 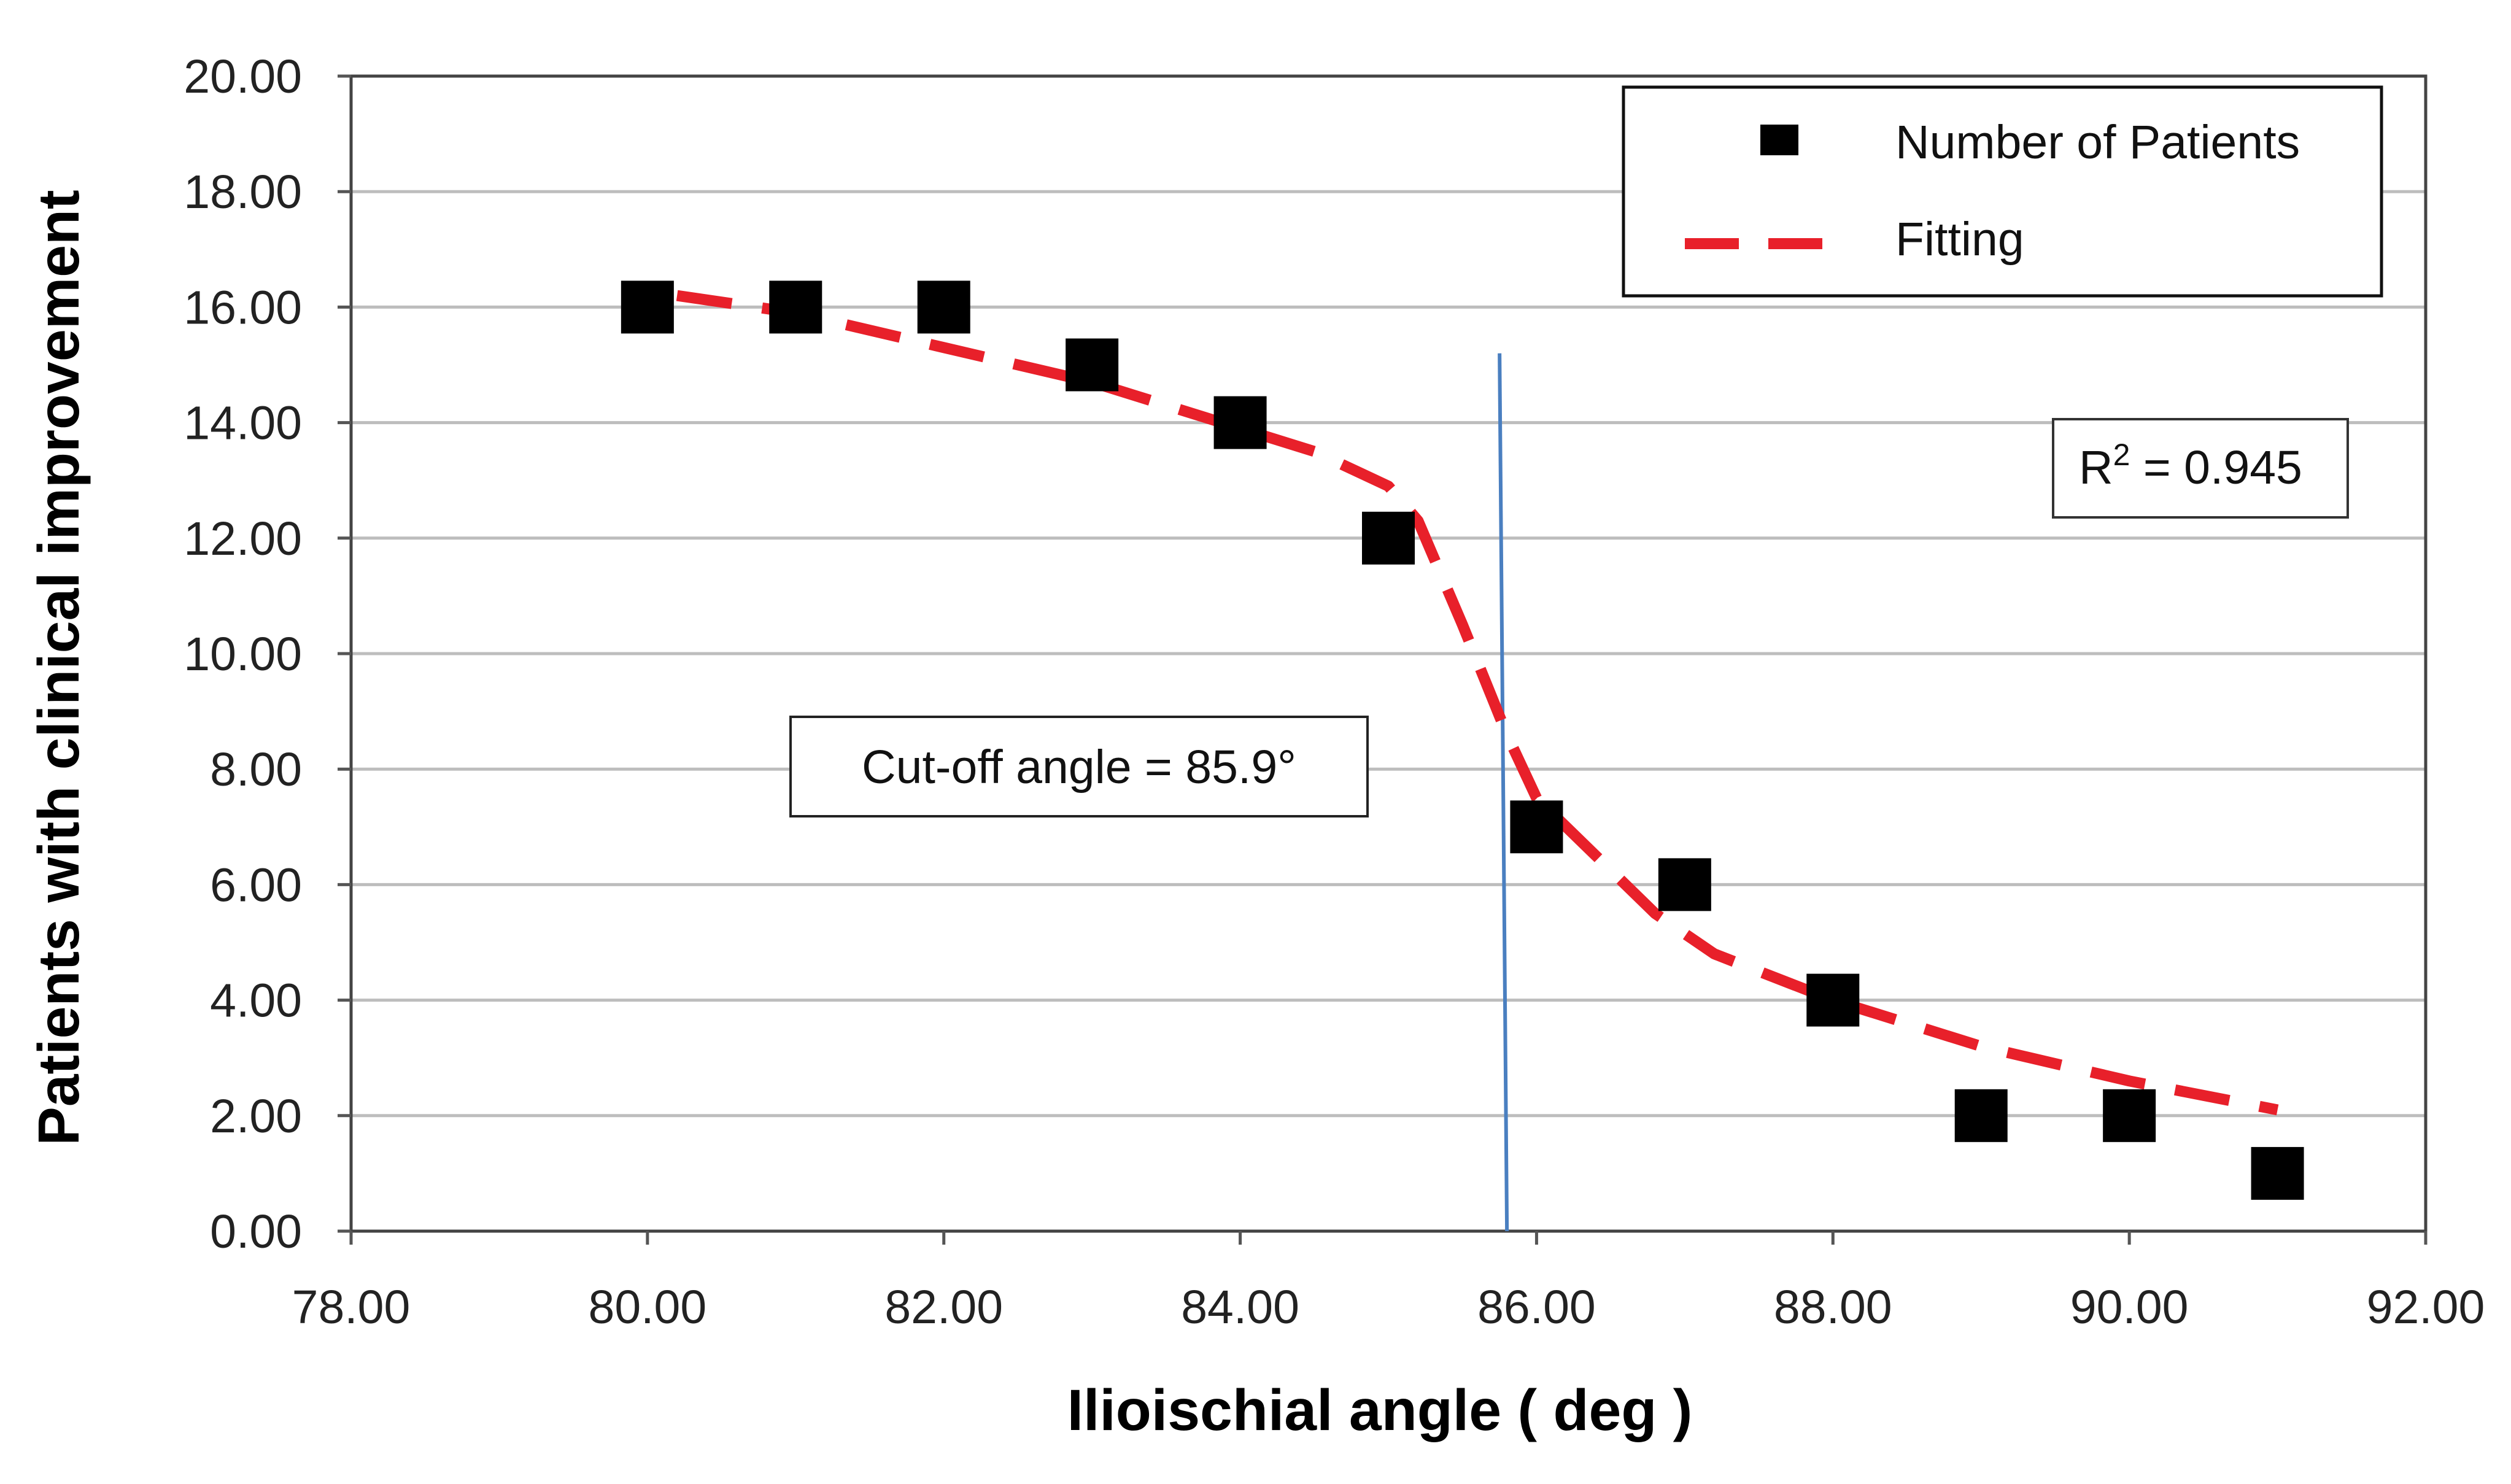 I want to click on x-tick-label: 90.00, so click(x=2129, y=1308).